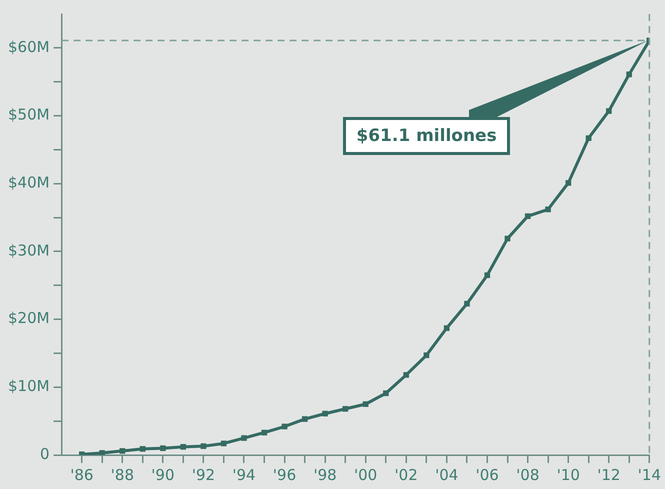  Describe the element at coordinates (29, 386) in the screenshot. I see `y-tick-label: $10M` at that location.